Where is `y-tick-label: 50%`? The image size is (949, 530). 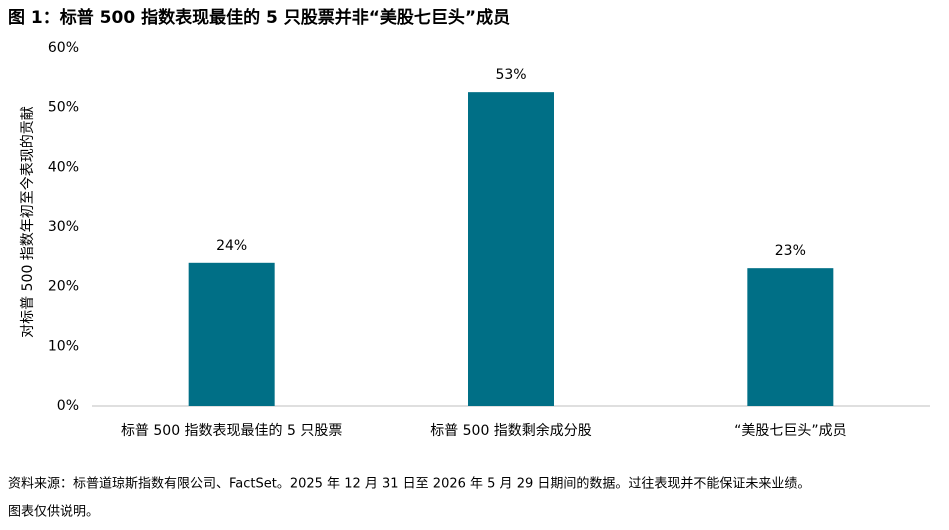 y-tick-label: 50% is located at coordinates (63, 108).